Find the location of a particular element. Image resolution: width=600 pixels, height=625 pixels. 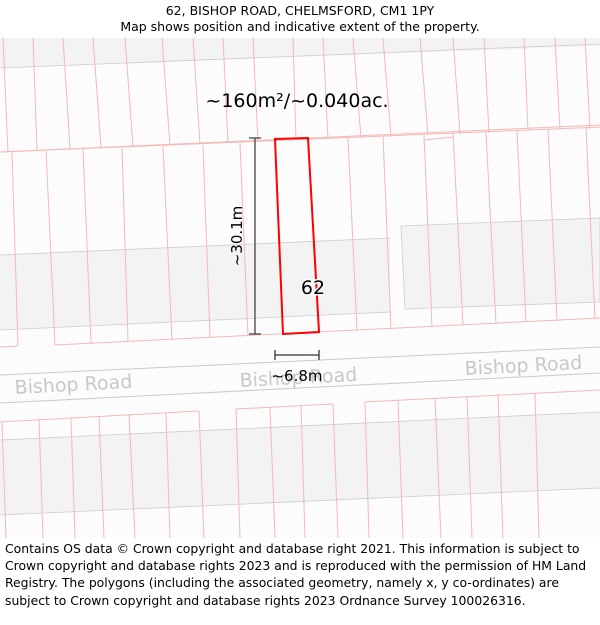

building-band-middle-right is located at coordinates (500, 263).